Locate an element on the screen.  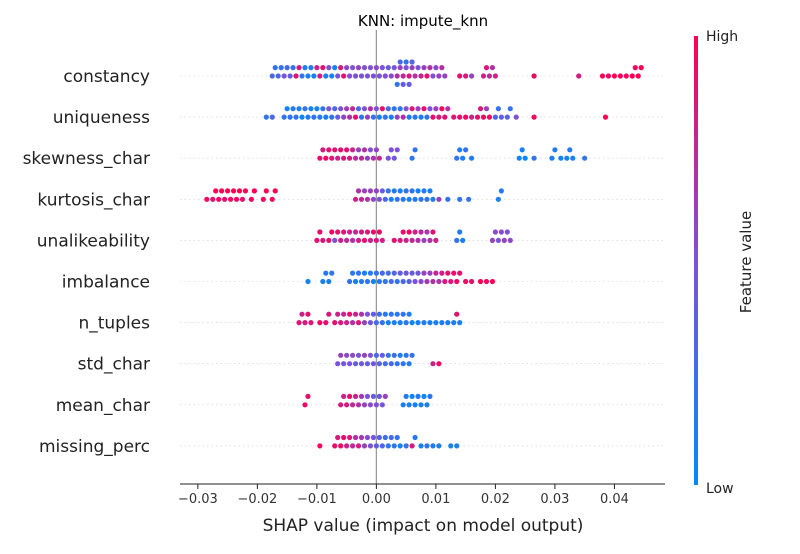
x-tick-label: 0.04 is located at coordinates (614, 499).